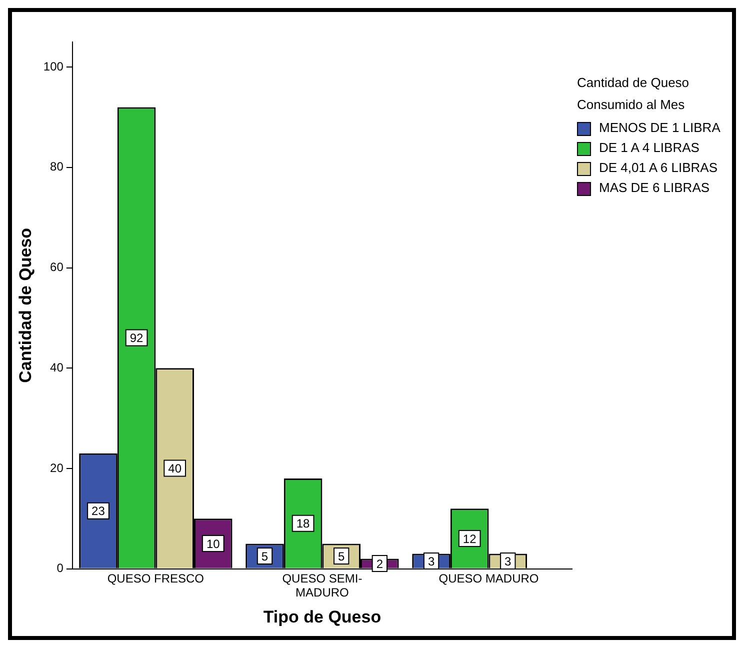  I want to click on y-tick-label: 0, so click(60, 568).